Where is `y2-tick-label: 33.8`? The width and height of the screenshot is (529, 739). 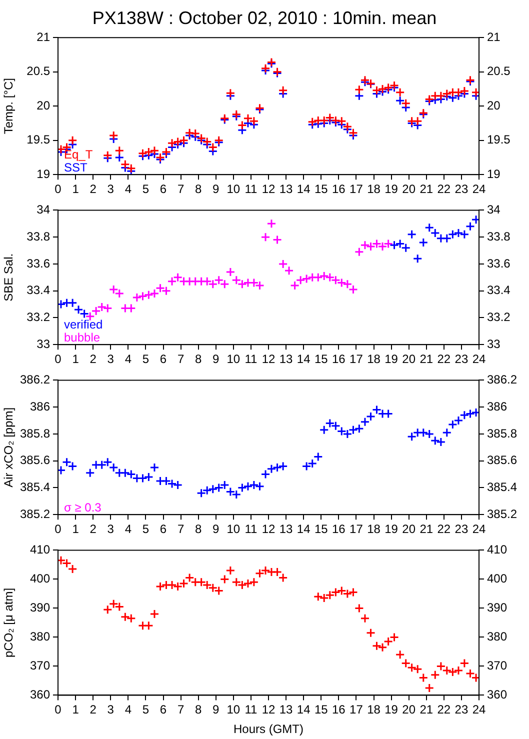
y2-tick-label: 33.8 is located at coordinates (499, 236).